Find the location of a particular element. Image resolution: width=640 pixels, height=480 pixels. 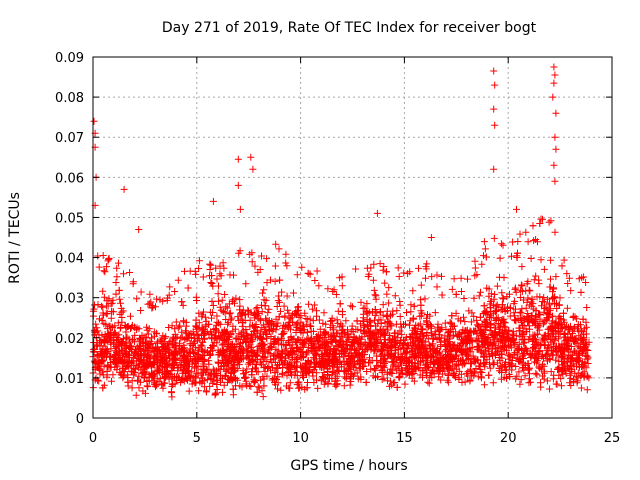

y-tick-label: 0.07 is located at coordinates (69, 138).